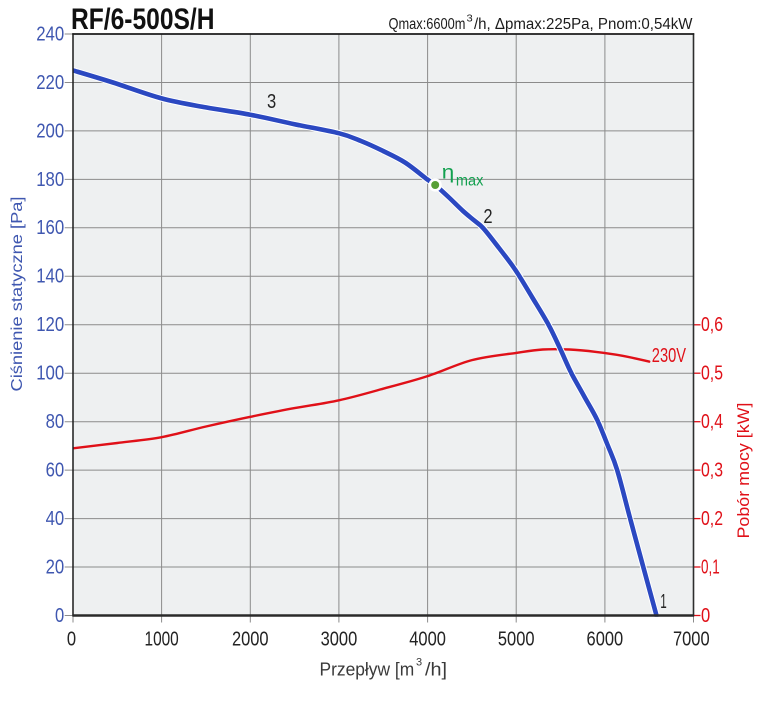 The width and height of the screenshot is (767, 707). I want to click on svg-text: 1000, so click(162, 639).